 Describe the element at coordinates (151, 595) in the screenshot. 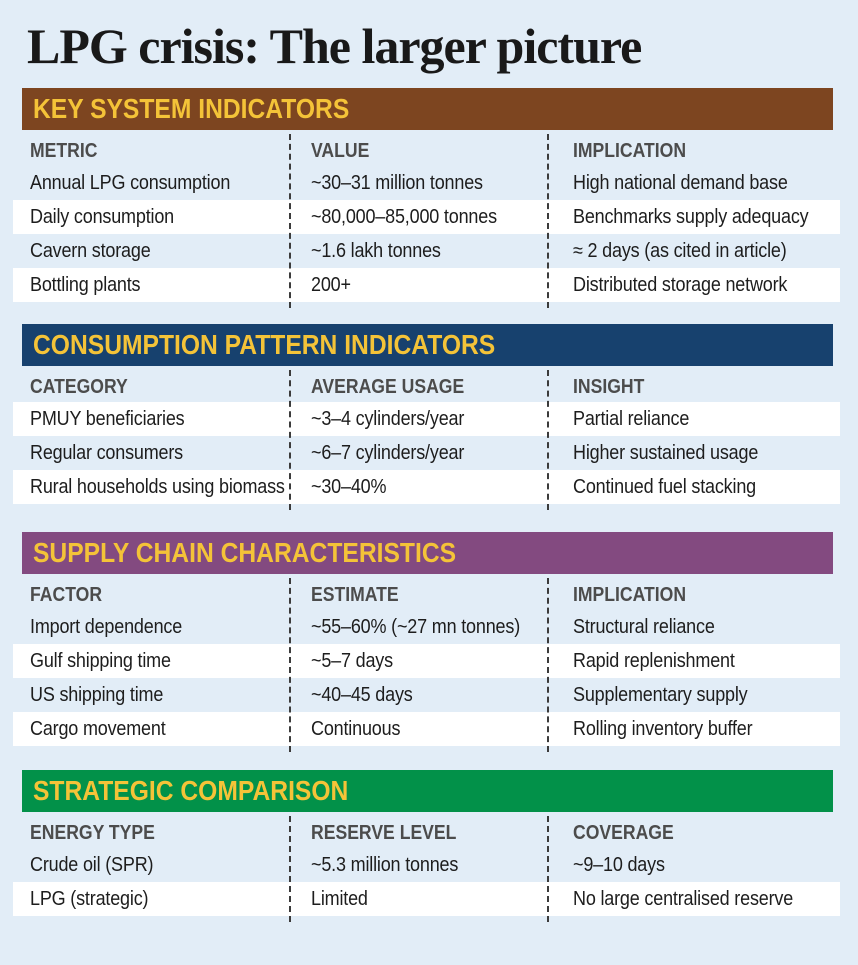

I see `column-header-cell: FACTOR` at that location.